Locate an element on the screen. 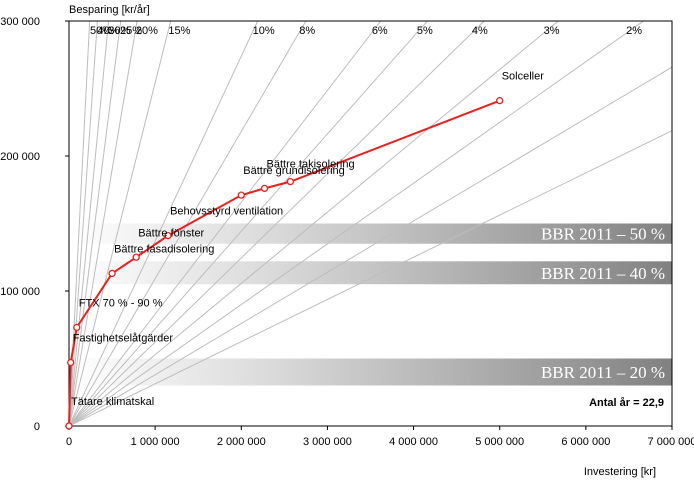 The width and height of the screenshot is (694, 490). rate-label-1: 40% is located at coordinates (109, 31).